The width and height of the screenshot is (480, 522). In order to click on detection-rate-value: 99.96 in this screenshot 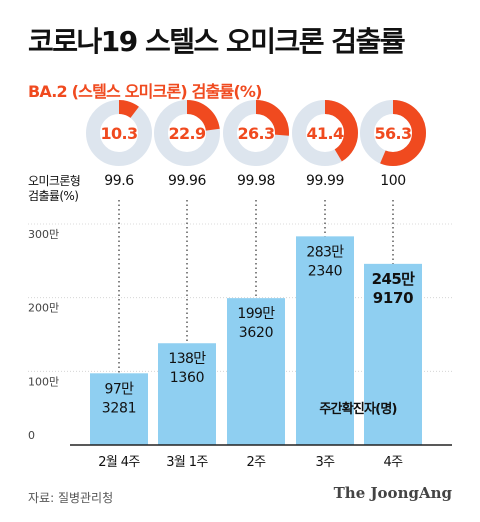, I will do `click(187, 181)`.